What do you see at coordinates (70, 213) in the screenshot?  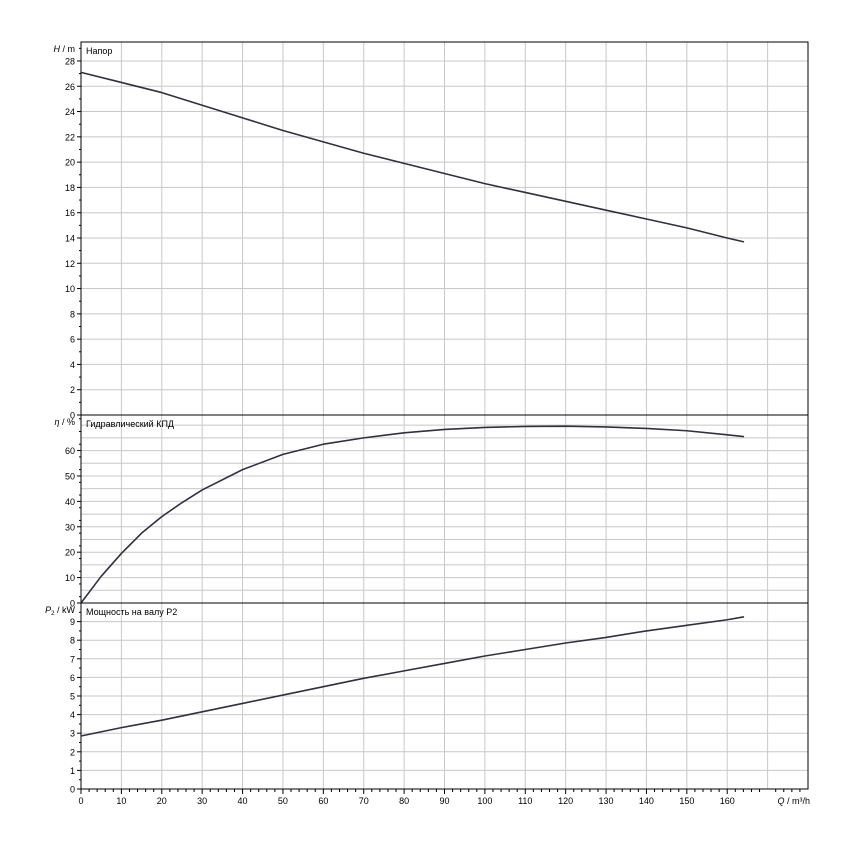 I see `head-y-tick-label: 16` at bounding box center [70, 213].